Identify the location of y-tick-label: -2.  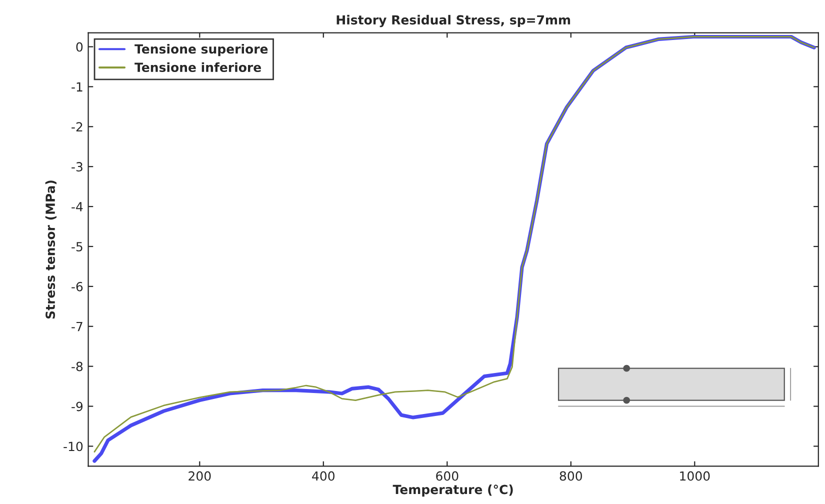
(77, 127).